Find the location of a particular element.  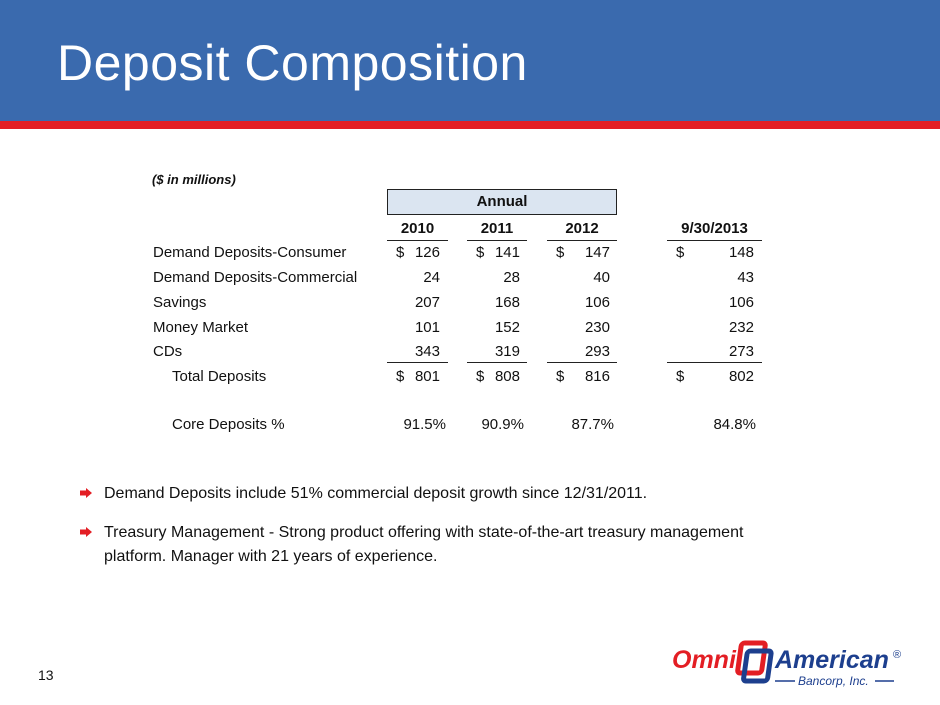

row-label-core-deposits: Core Deposits % is located at coordinates (228, 424).